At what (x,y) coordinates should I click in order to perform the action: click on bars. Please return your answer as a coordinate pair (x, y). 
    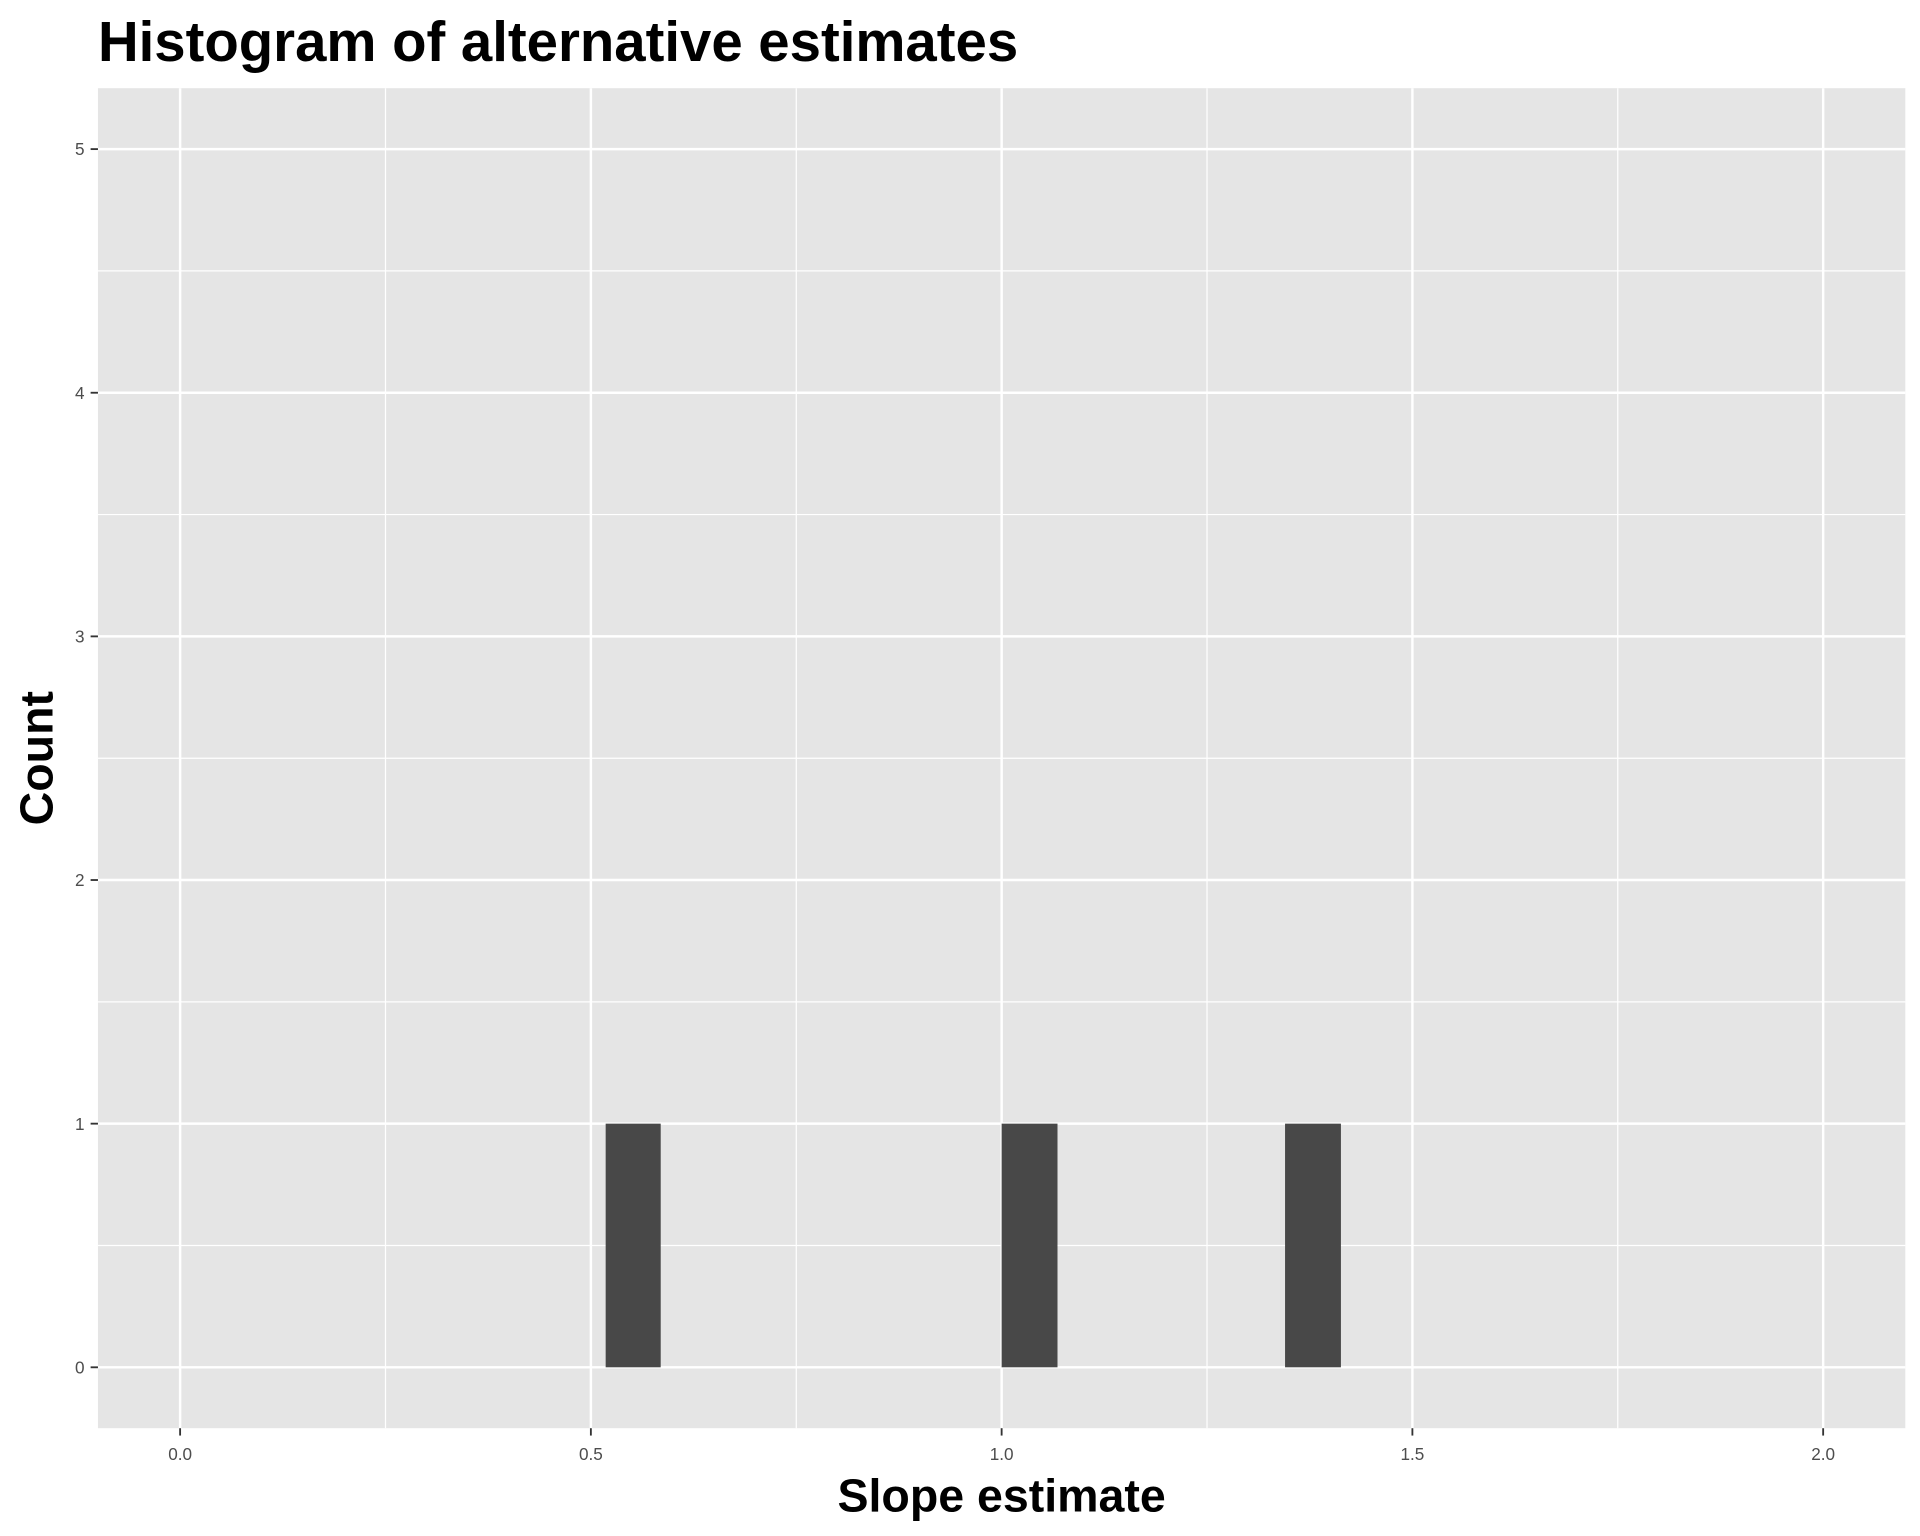
    Looking at the image, I should click on (973, 1245).